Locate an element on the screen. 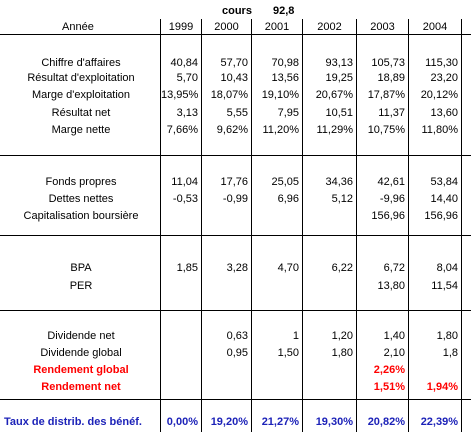  table-cell: 6,96 is located at coordinates (288, 199).